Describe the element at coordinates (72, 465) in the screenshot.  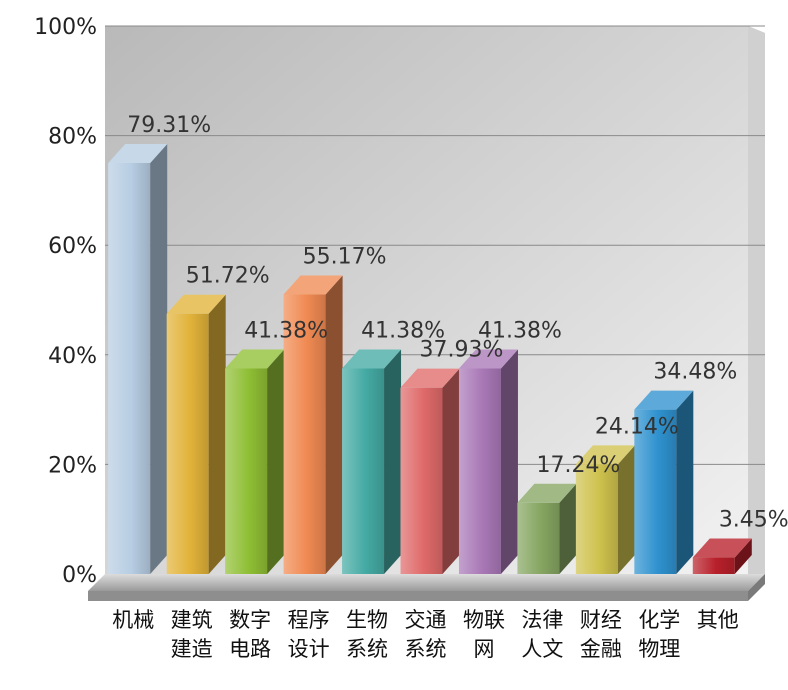
I see `y-tick-label: 20%` at that location.